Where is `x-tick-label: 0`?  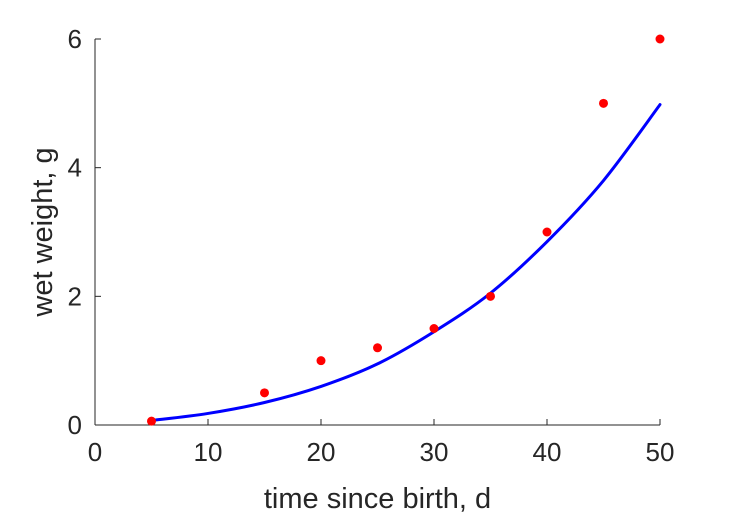 x-tick-label: 0 is located at coordinates (95, 452).